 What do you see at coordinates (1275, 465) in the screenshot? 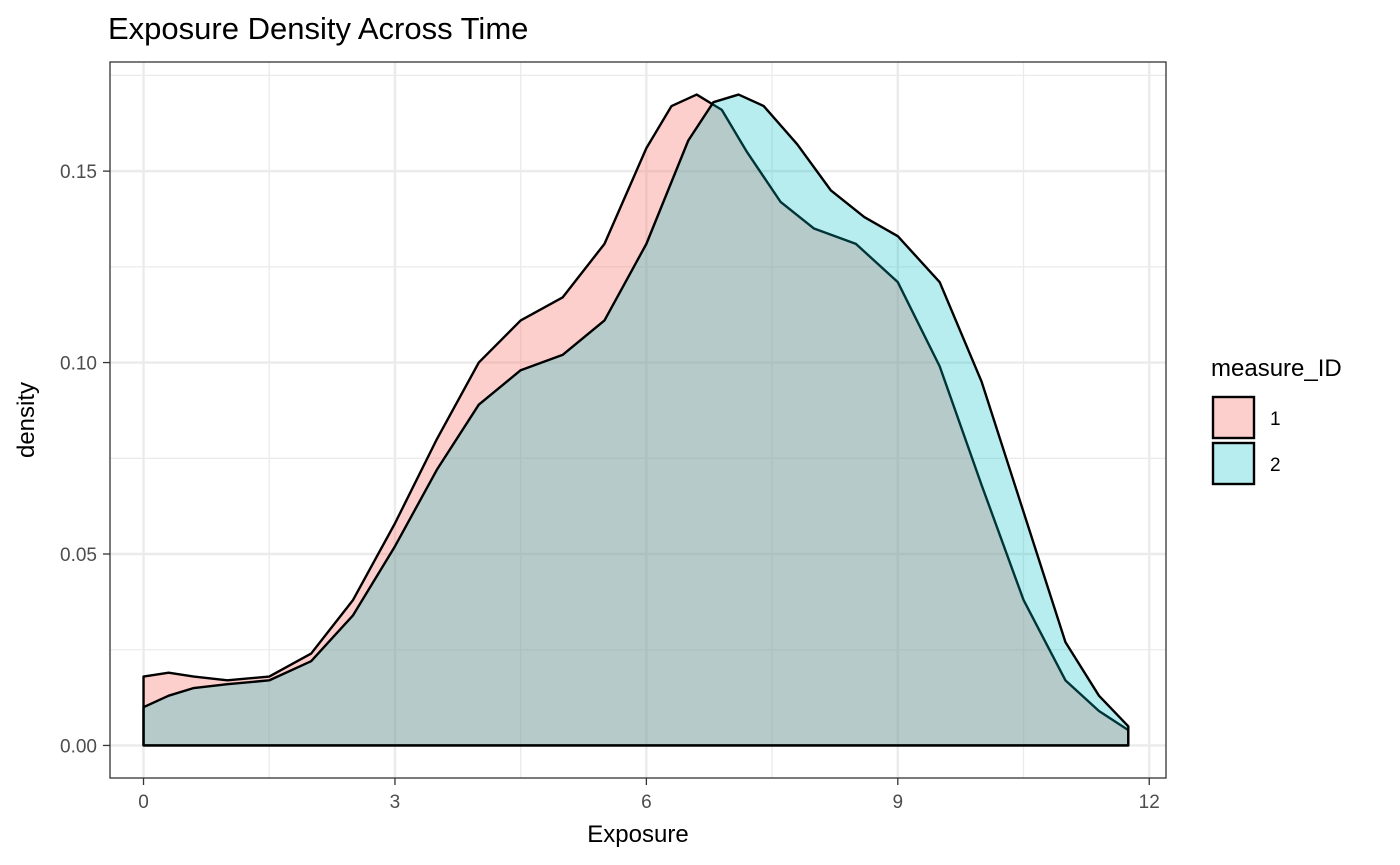
I see `legend-label-2: 2` at bounding box center [1275, 465].